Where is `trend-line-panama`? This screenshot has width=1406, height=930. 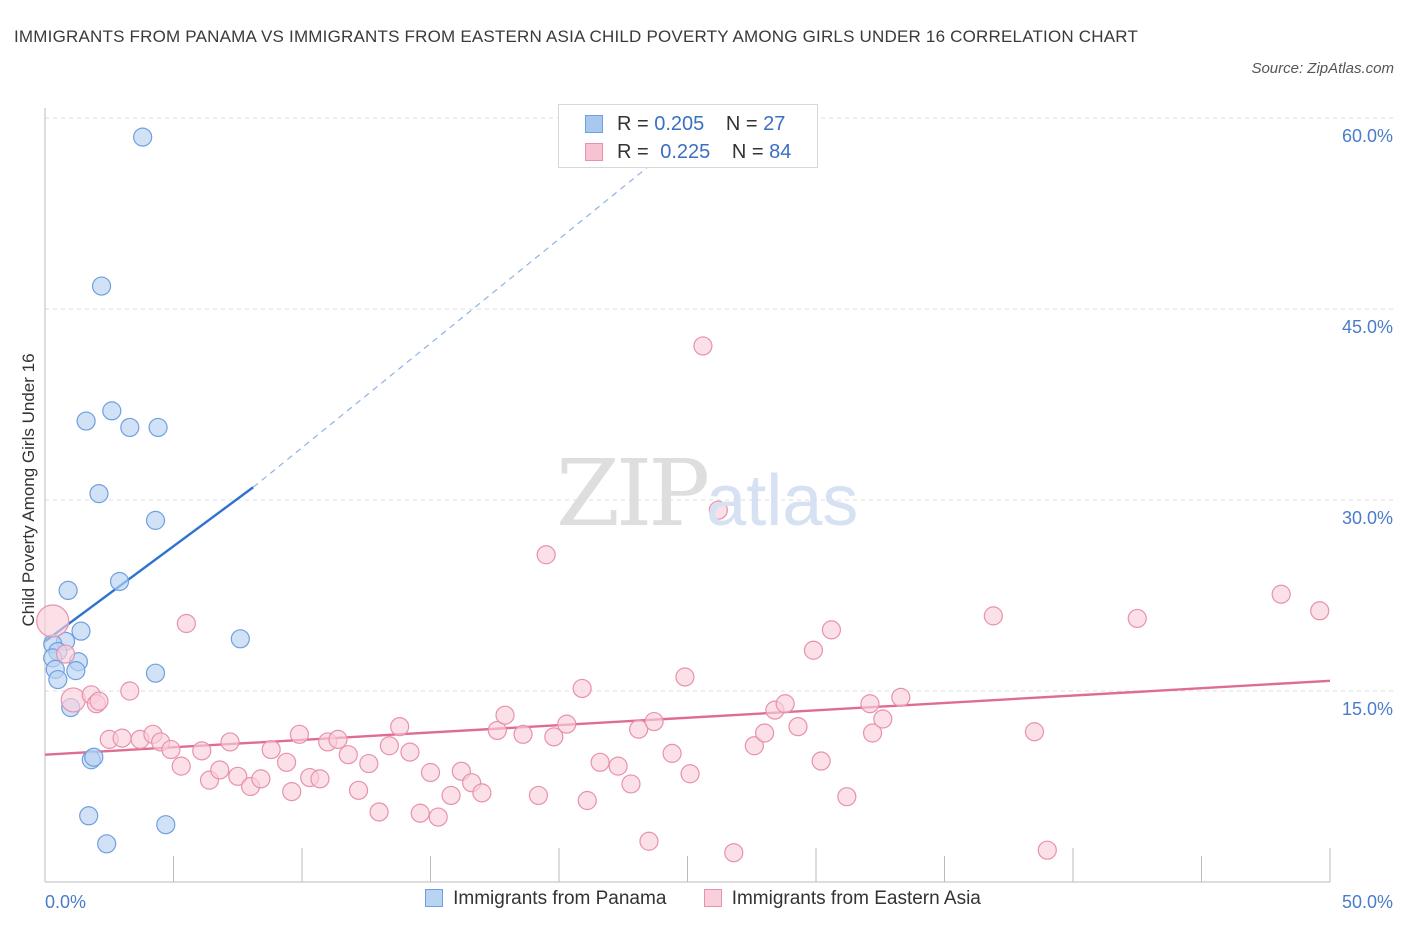 trend-line-panama is located at coordinates (149, 564).